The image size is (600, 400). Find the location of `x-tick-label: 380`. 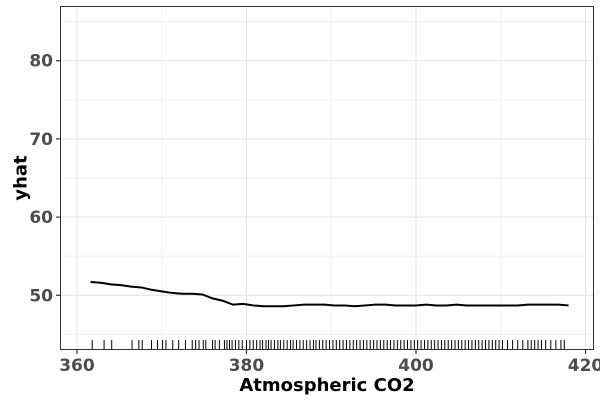

x-tick-label: 380 is located at coordinates (247, 366).